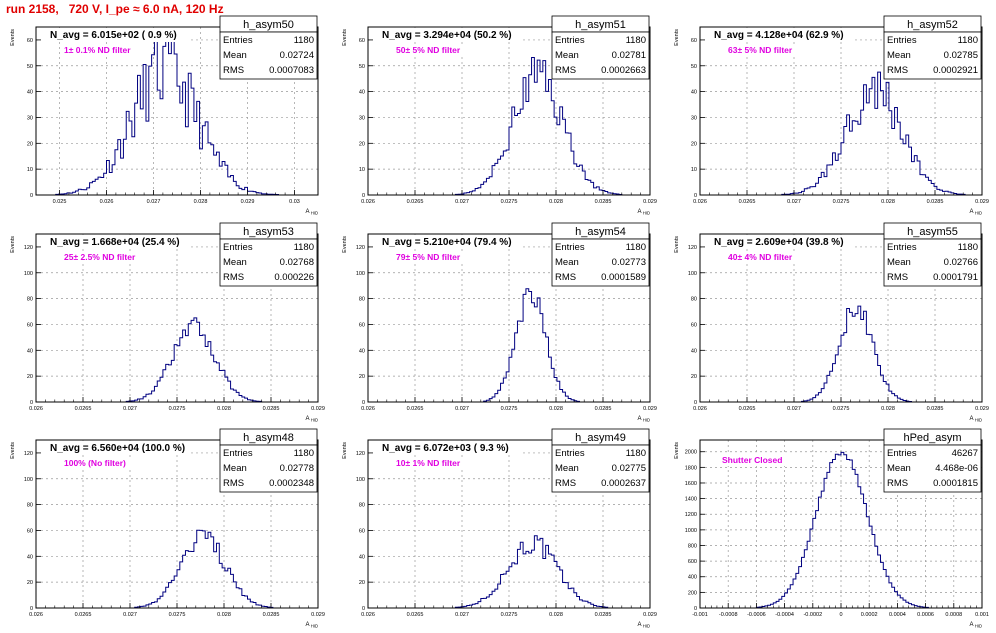 This screenshot has width=996, height=633. Describe the element at coordinates (447, 242) in the screenshot. I see `navg-label: N_avg = 5.210e+04 (79.4 %)` at that location.